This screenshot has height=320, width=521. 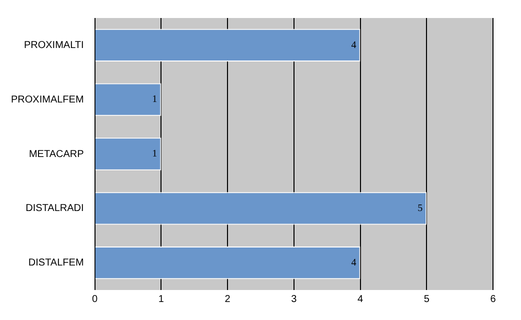 I want to click on x-tick-label: 3, so click(x=294, y=299).